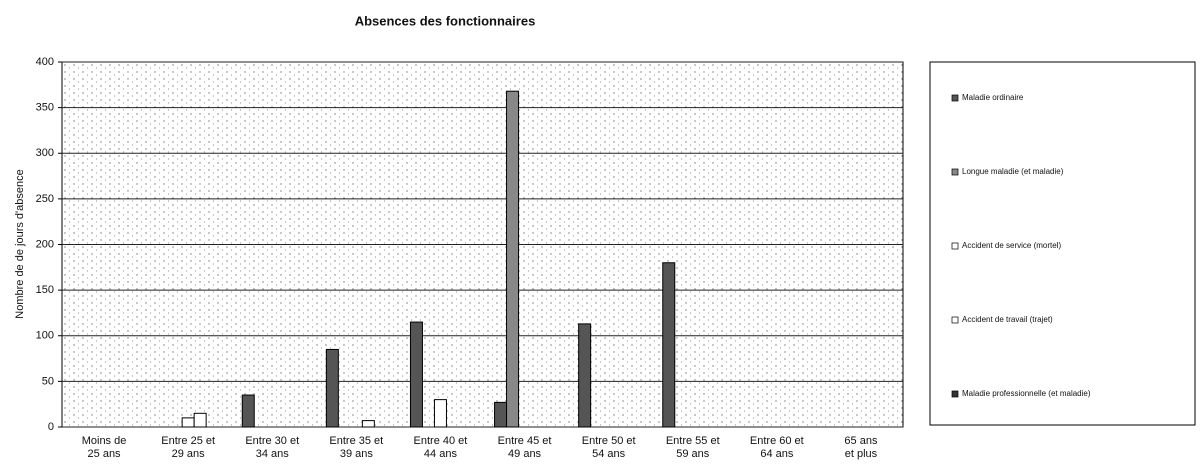 The image size is (1201, 475). Describe the element at coordinates (20, 243) in the screenshot. I see `y-axis-label: Nombre de de jours d'absence` at that location.